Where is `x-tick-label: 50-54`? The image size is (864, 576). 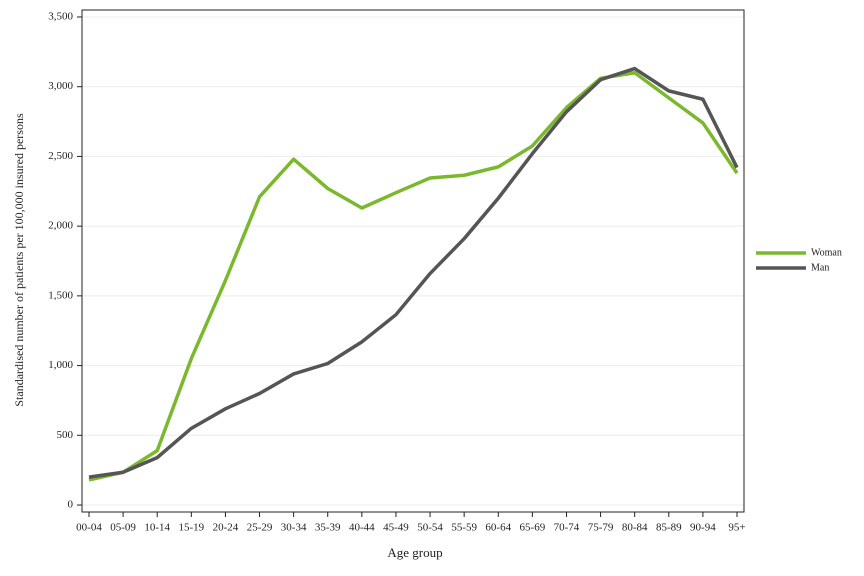 x-tick-label: 50-54 is located at coordinates (430, 528).